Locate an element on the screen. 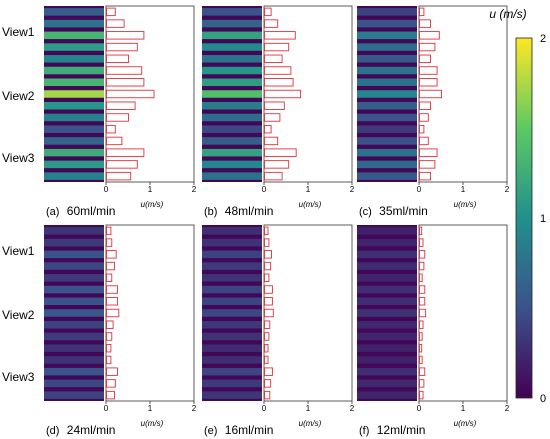  panel-caption: (c) 35ml/min is located at coordinates (393, 211).